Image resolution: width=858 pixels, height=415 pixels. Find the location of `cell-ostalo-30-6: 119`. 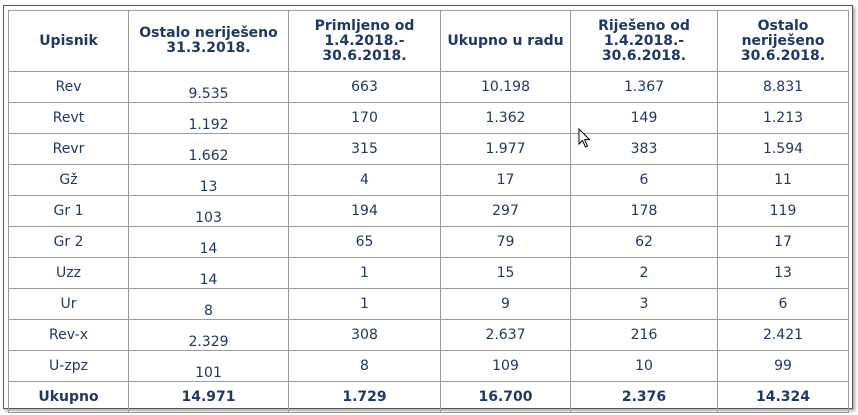

cell-ostalo-30-6: 119 is located at coordinates (783, 211).